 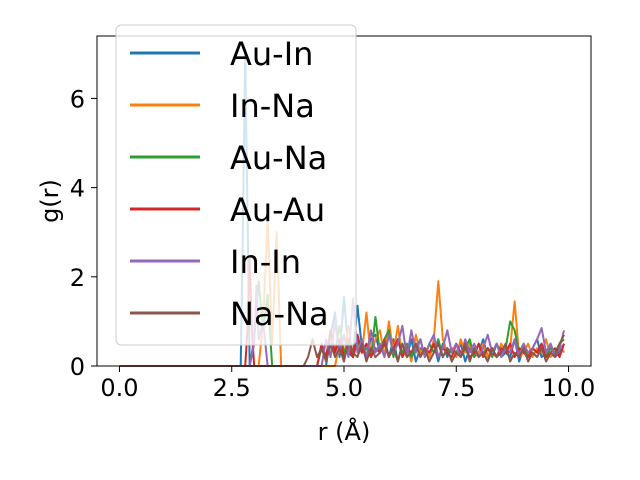 I want to click on series-line-na-na, so click(x=342, y=350).